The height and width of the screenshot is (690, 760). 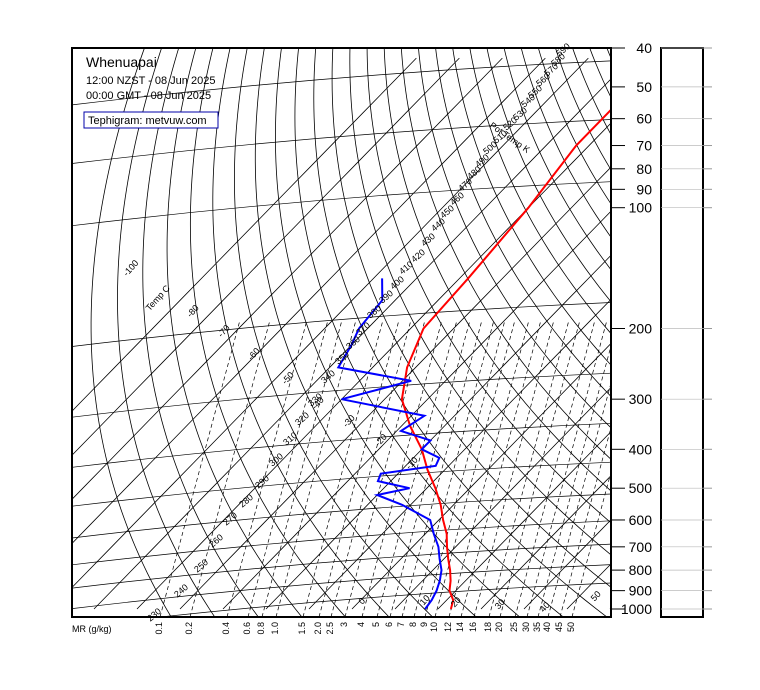 I want to click on pressure-label: 70, so click(x=644, y=146).